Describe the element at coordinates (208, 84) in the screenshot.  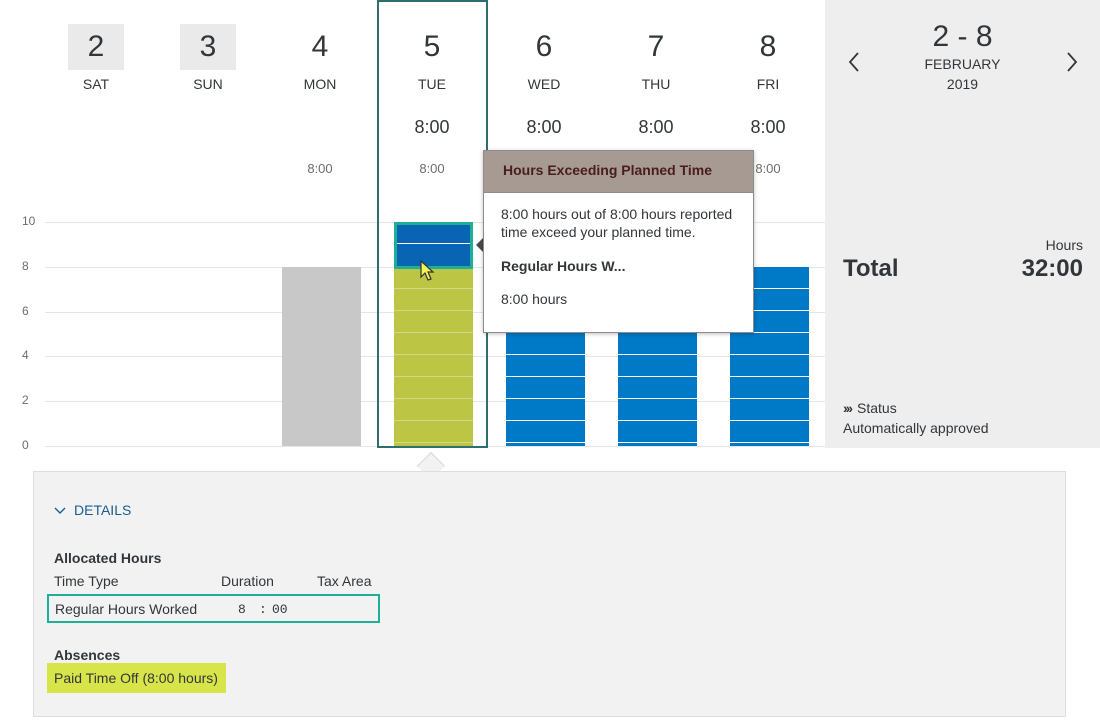
I see `day-name: SUN` at that location.